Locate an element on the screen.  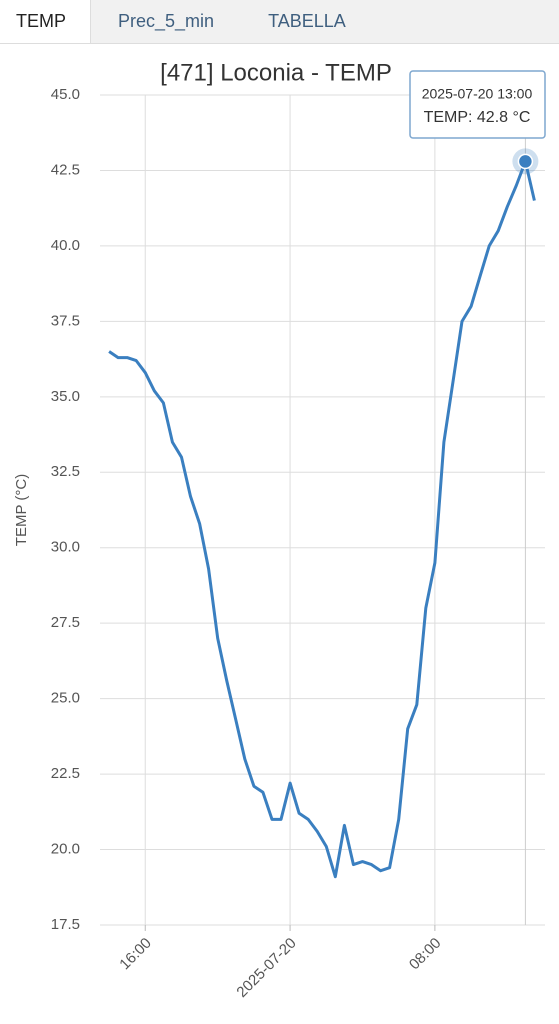
y-tick-label: 20.0 is located at coordinates (65, 849).